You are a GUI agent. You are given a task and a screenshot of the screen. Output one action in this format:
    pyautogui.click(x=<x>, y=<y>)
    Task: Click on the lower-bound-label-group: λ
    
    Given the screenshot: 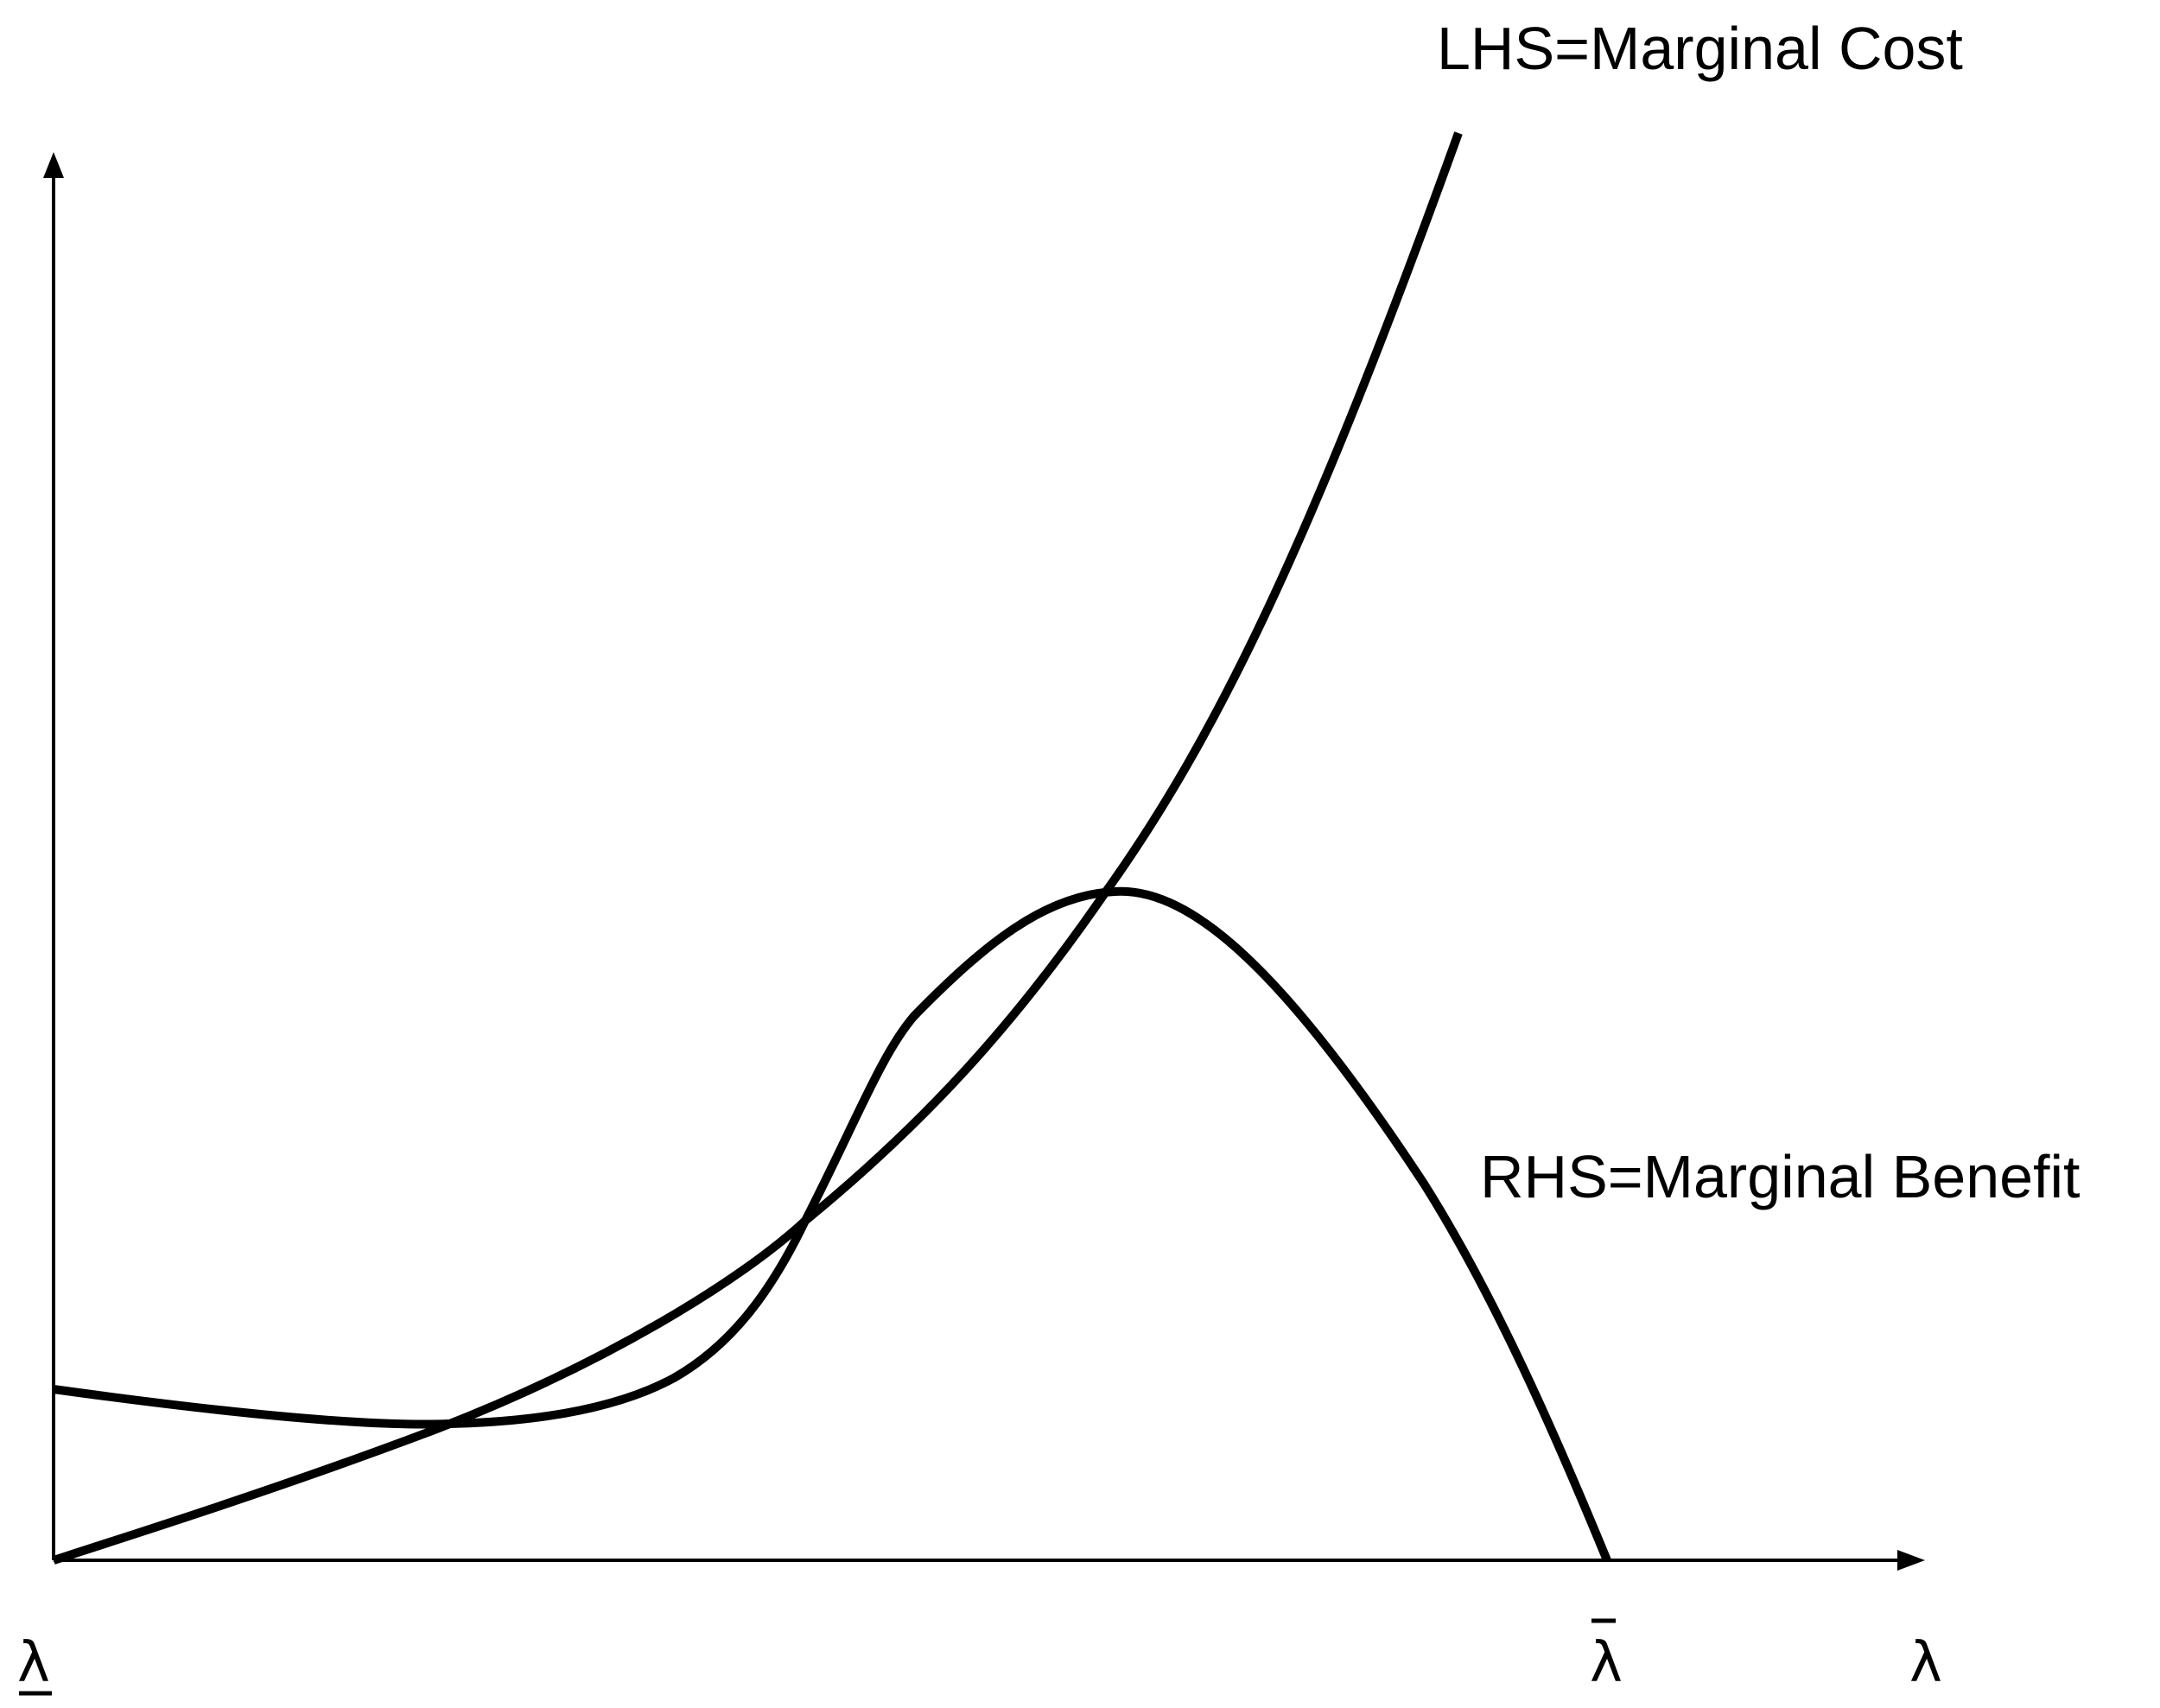 What is the action you would take?
    pyautogui.click(x=34, y=1663)
    